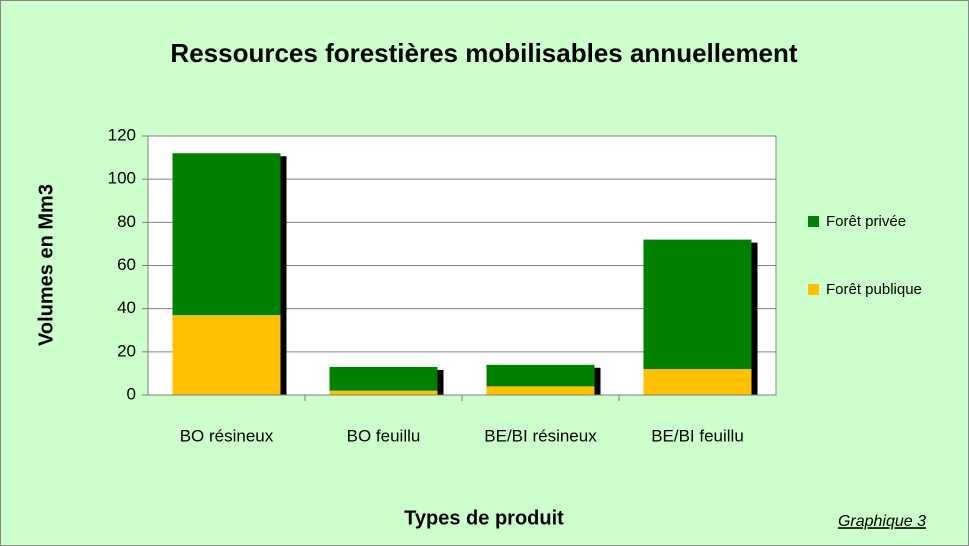 The width and height of the screenshot is (969, 546). I want to click on y-tick-label: 60, so click(126, 264).